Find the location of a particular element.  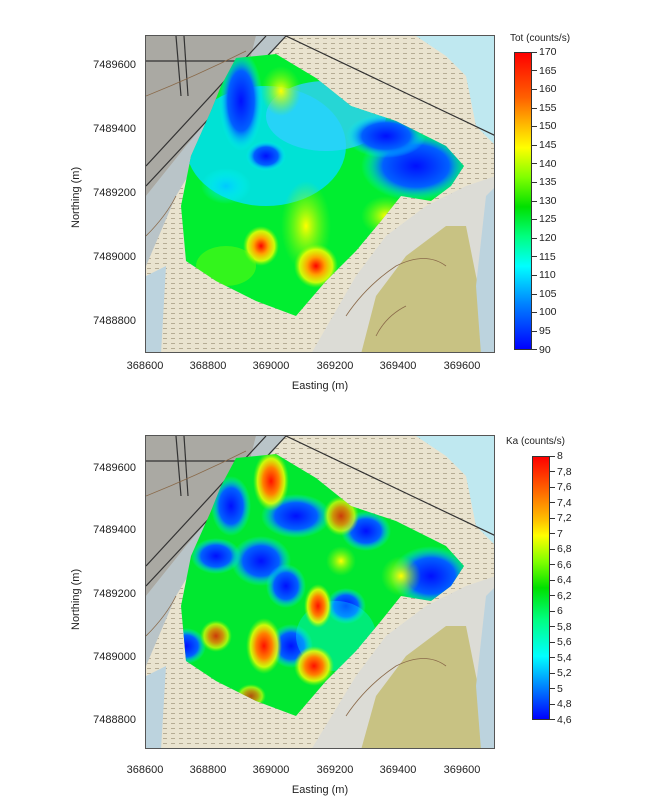

colorbar-tick: 130 is located at coordinates (544, 201).